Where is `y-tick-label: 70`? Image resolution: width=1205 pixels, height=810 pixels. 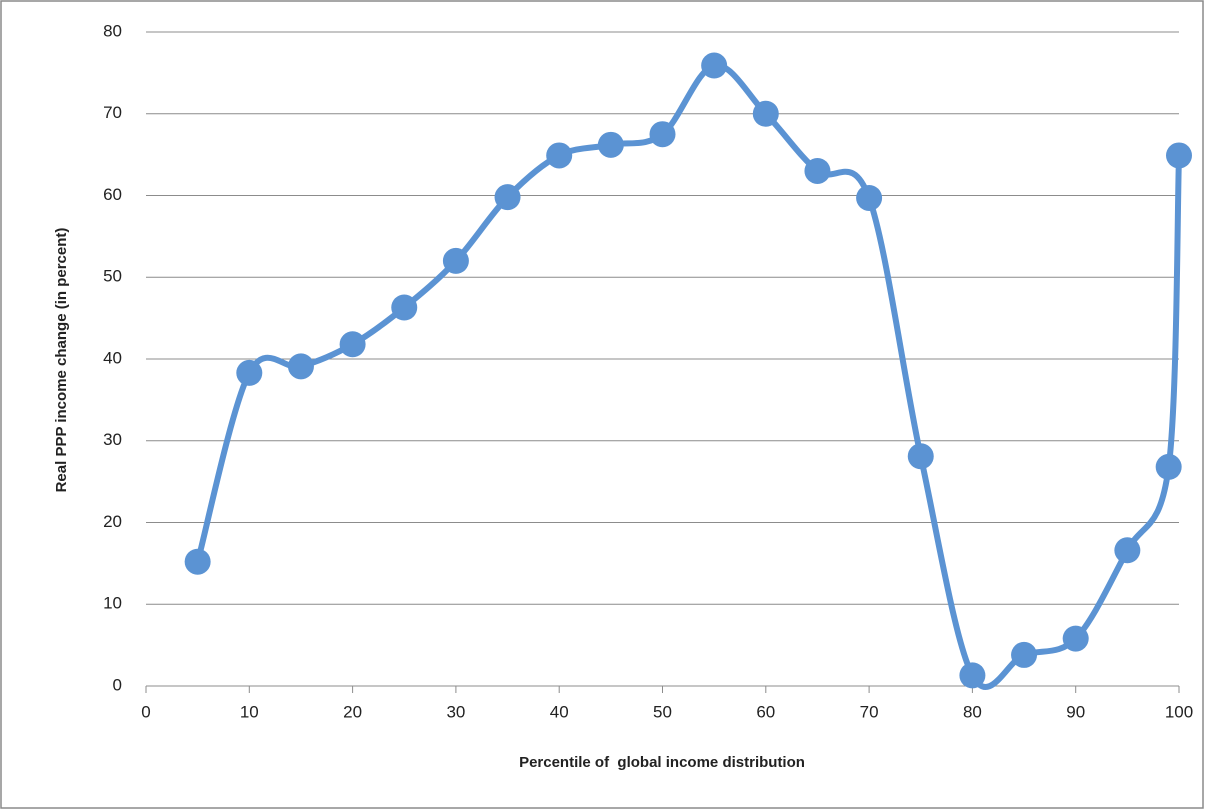 y-tick-label: 70 is located at coordinates (112, 112).